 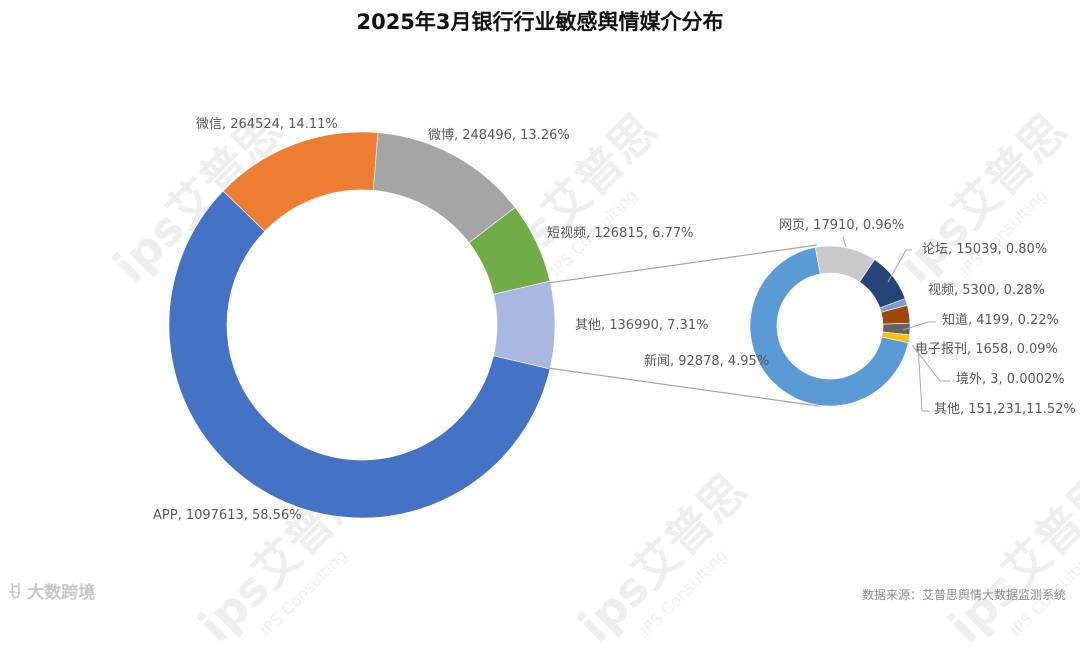 I want to click on label-app: APP, 1097613, 58.56%, so click(x=227, y=515).